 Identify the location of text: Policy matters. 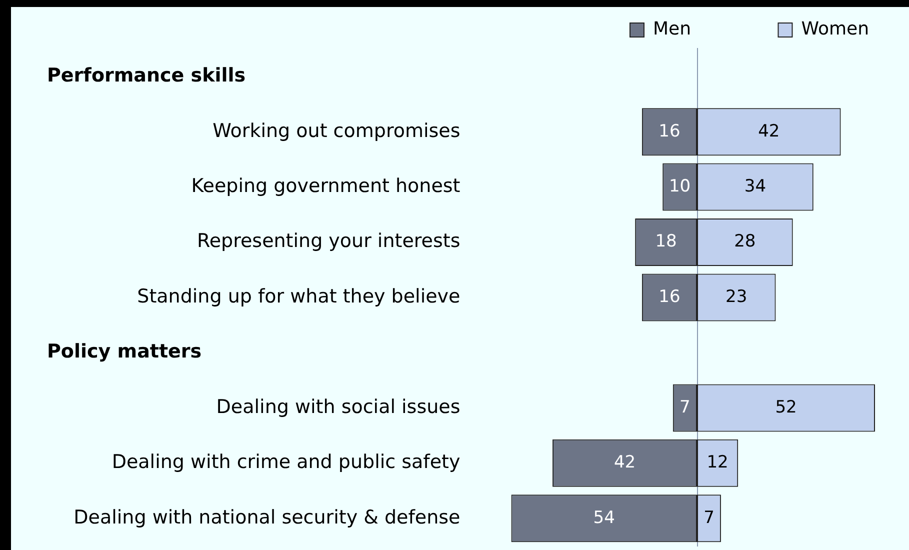
(124, 351).